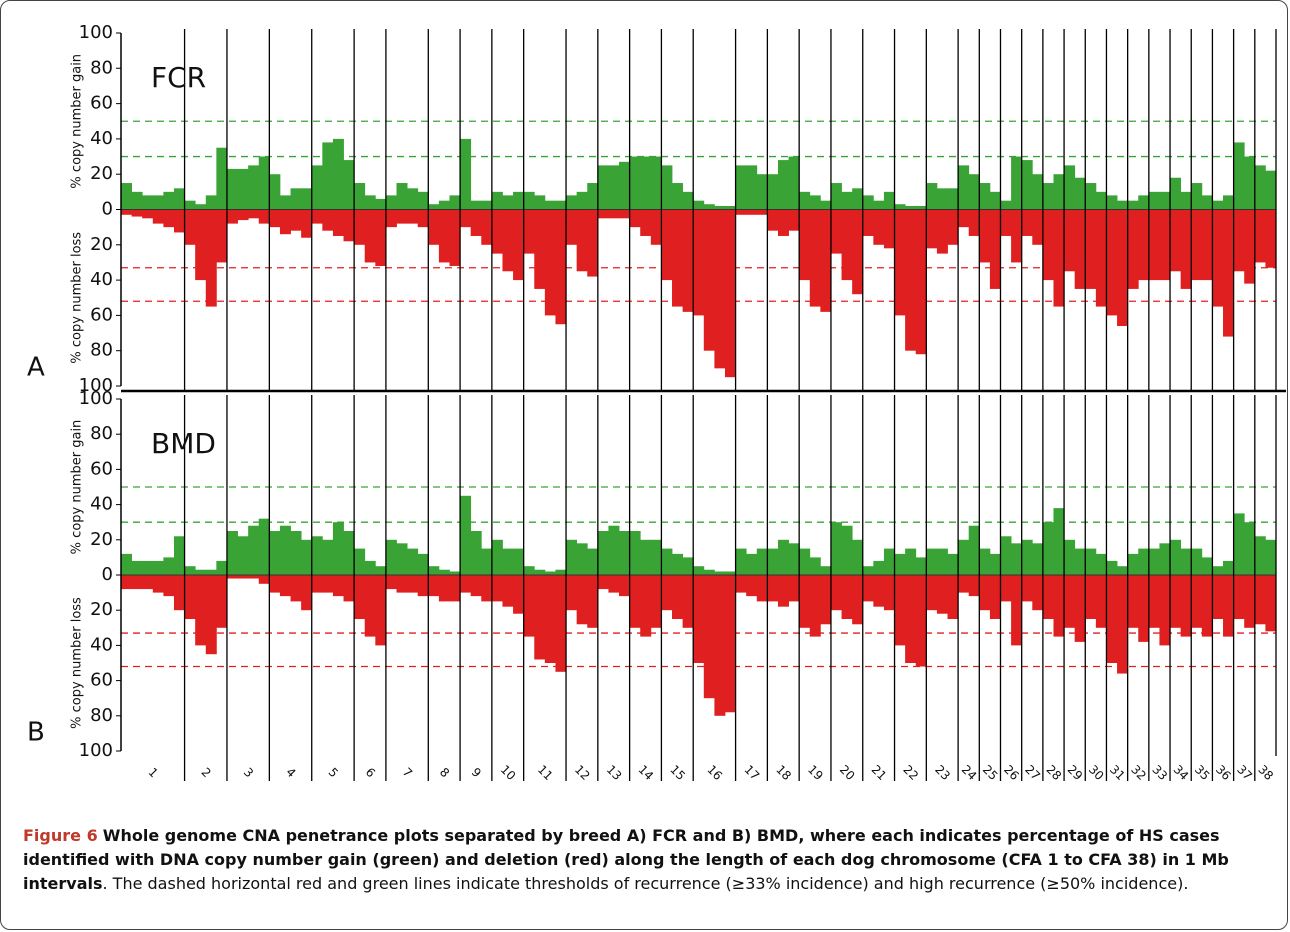  Describe the element at coordinates (1096, 772) in the screenshot. I see `x-tick-label: 30` at that location.